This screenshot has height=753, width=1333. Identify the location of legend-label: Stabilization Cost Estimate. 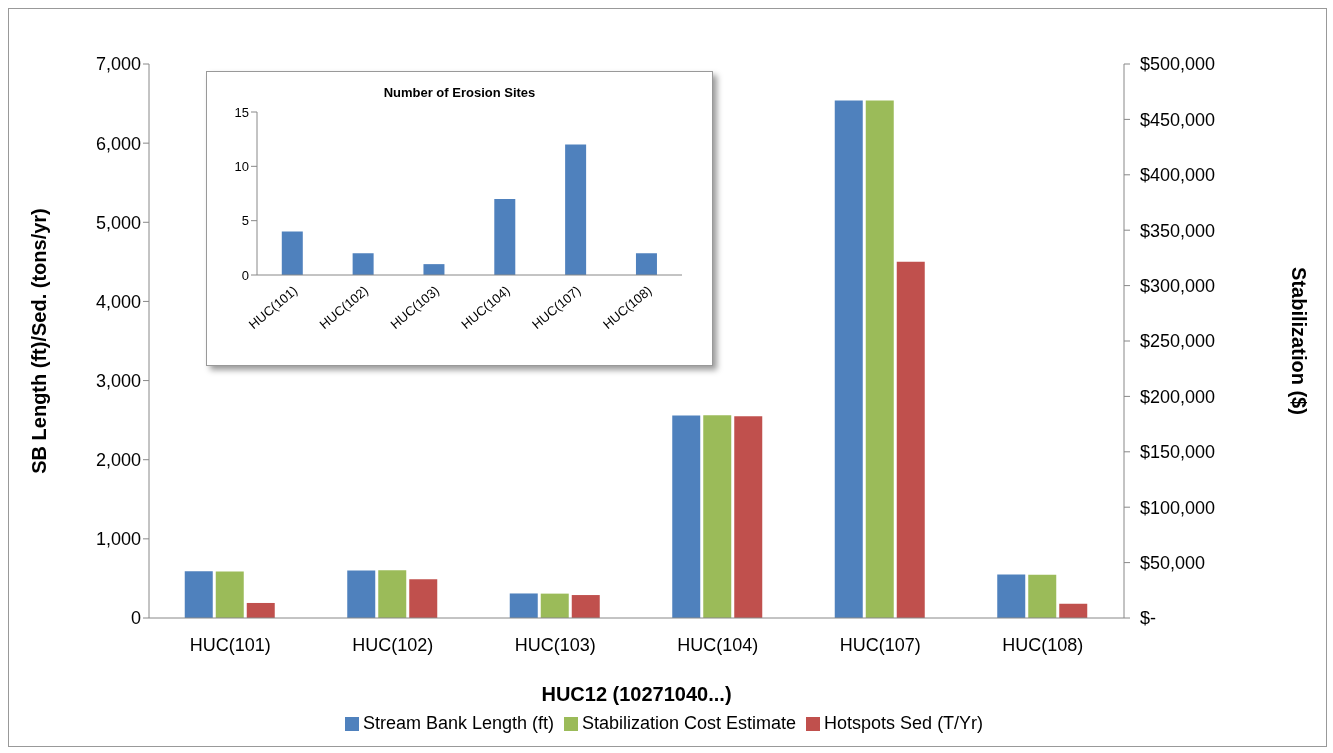
(689, 723).